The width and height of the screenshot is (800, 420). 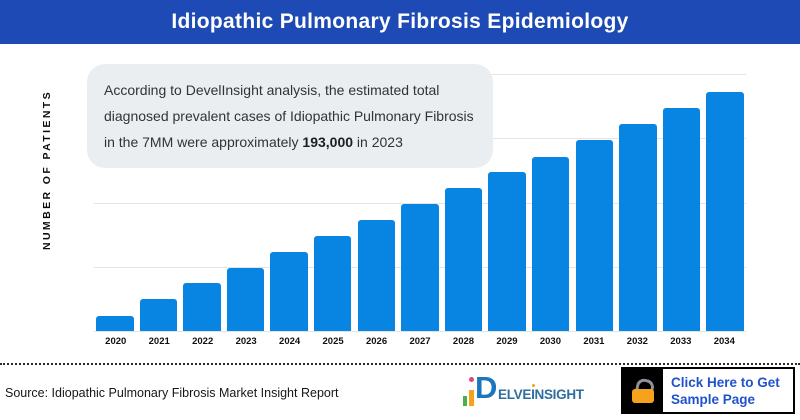 I want to click on x-tick-2027: 2027, so click(x=420, y=341).